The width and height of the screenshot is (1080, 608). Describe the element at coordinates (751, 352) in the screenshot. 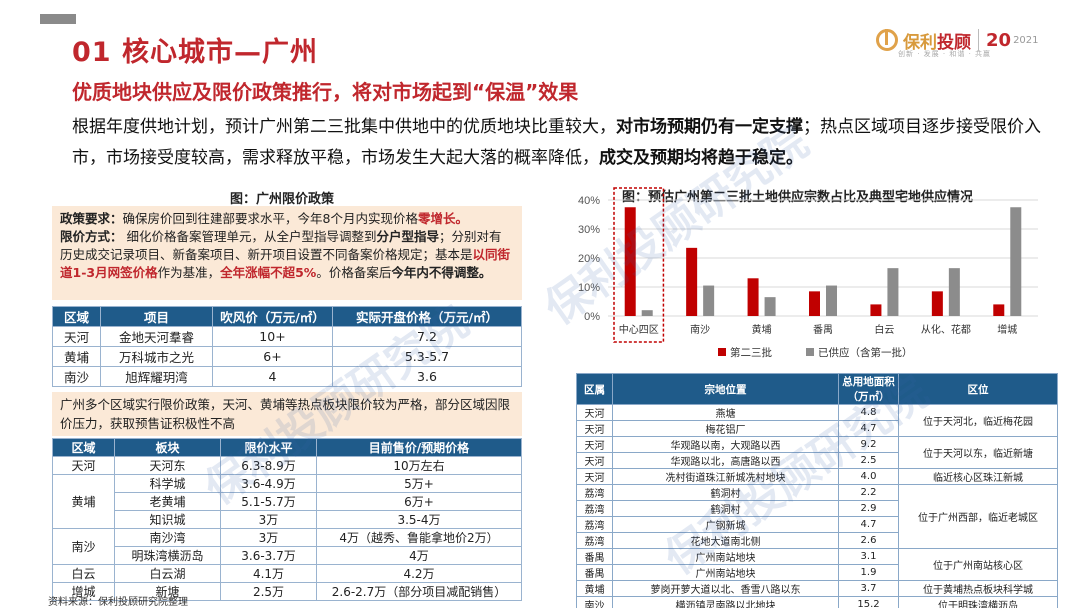

I see `legend-label: 第二三批` at that location.